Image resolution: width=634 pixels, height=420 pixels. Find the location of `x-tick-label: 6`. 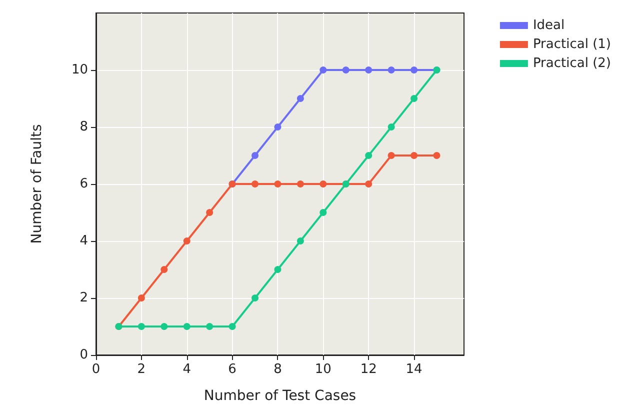

x-tick-label: 6 is located at coordinates (232, 369).